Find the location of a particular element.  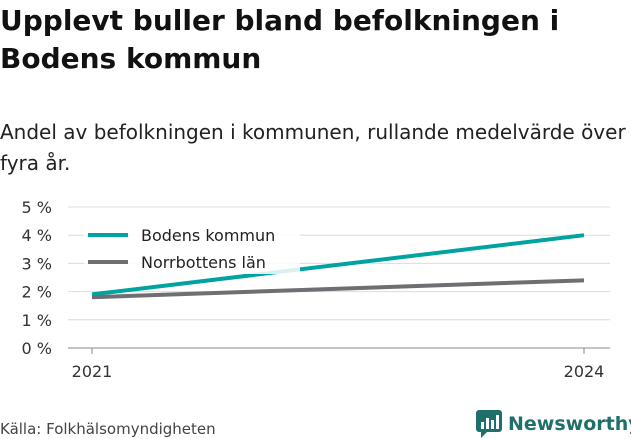

legend-label: Norrbottens län is located at coordinates (203, 262).